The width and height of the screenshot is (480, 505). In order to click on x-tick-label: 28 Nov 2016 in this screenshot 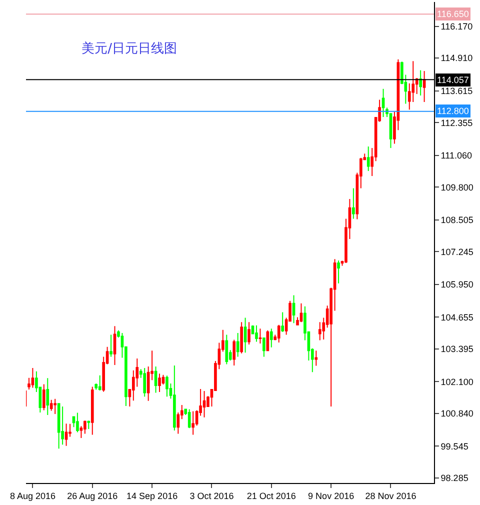, I will do `click(390, 495)`.